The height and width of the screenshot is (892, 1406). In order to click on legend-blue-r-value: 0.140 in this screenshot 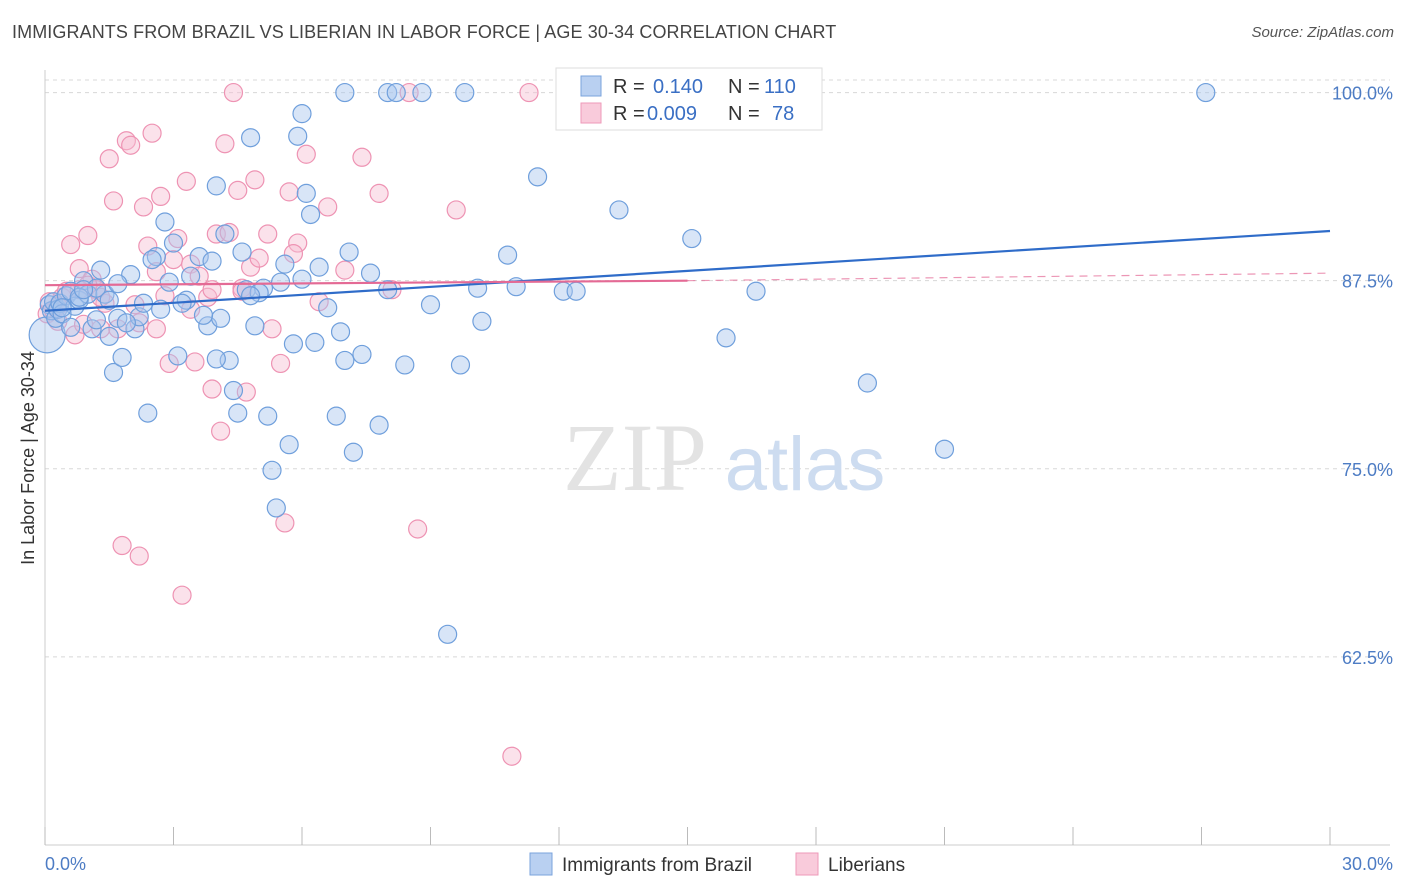, I will do `click(678, 87)`.